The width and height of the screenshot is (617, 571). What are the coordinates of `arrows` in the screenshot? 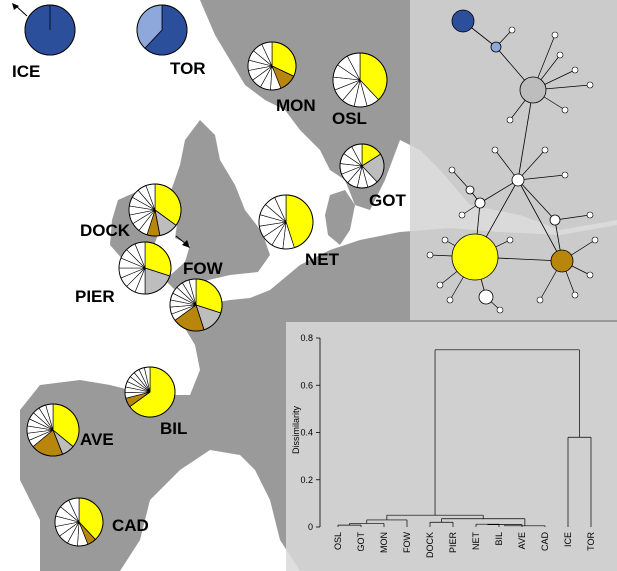 It's located at (101, 125).